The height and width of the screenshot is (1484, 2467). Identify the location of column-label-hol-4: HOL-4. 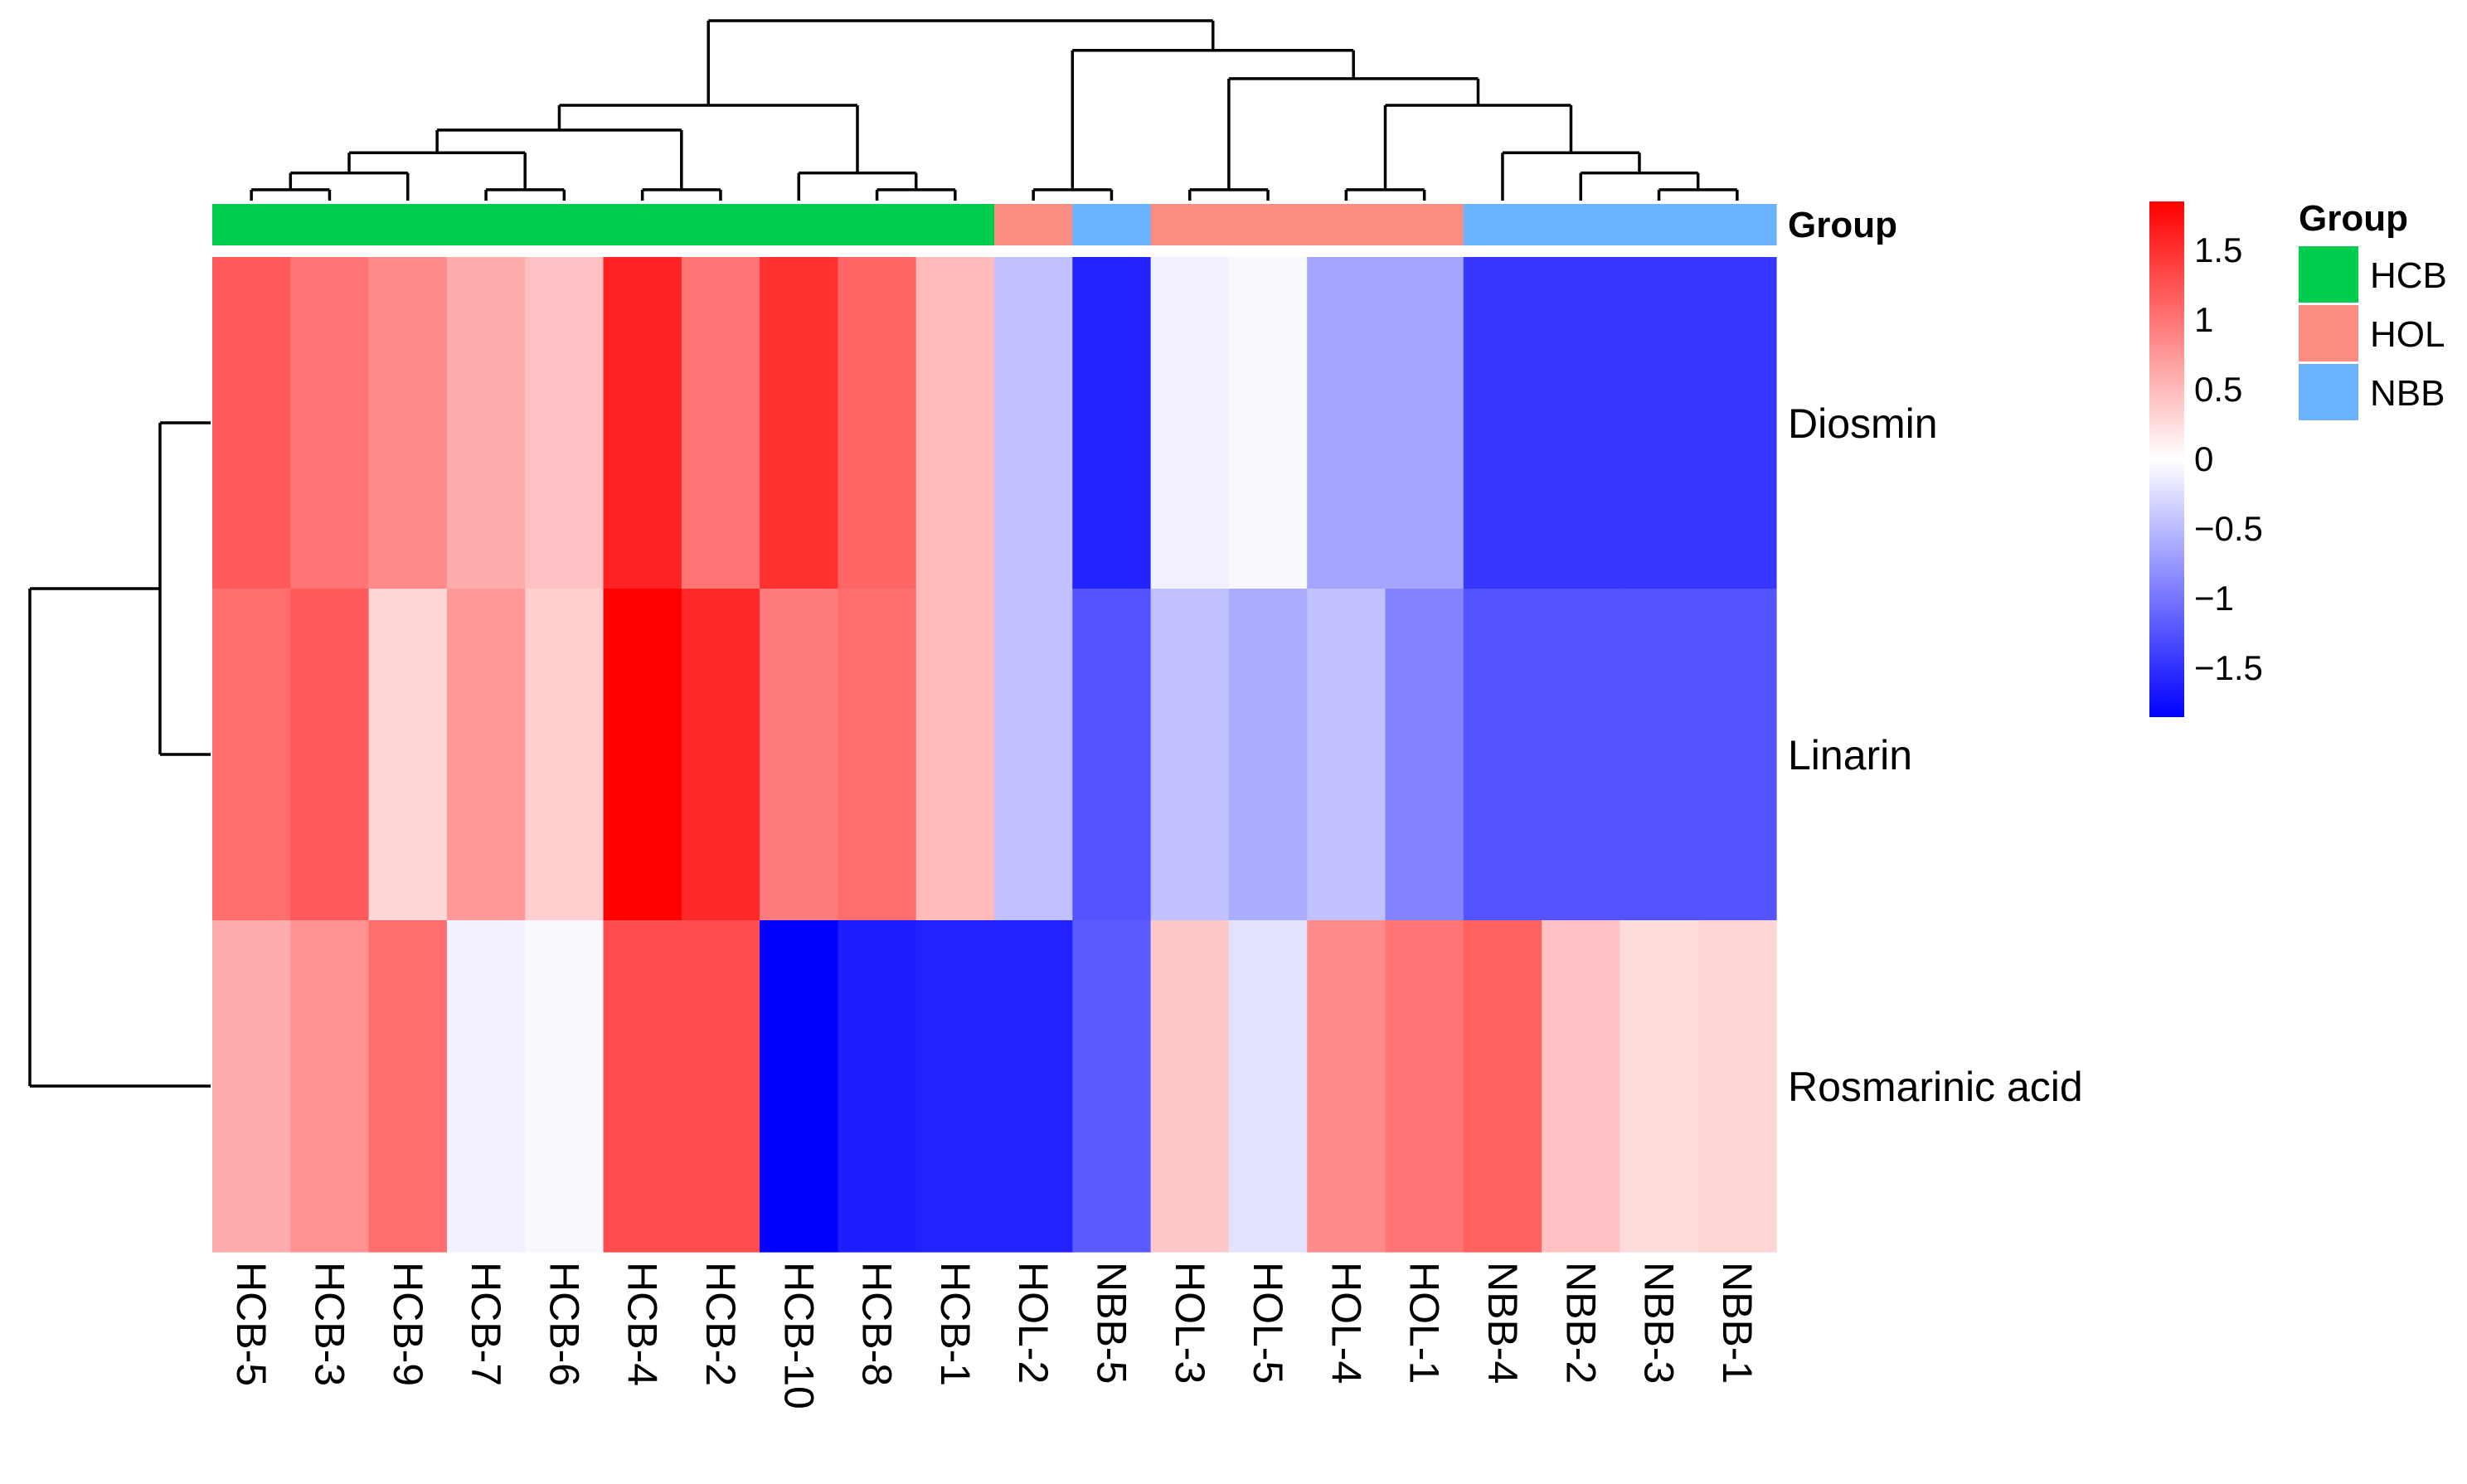
(1346, 1323).